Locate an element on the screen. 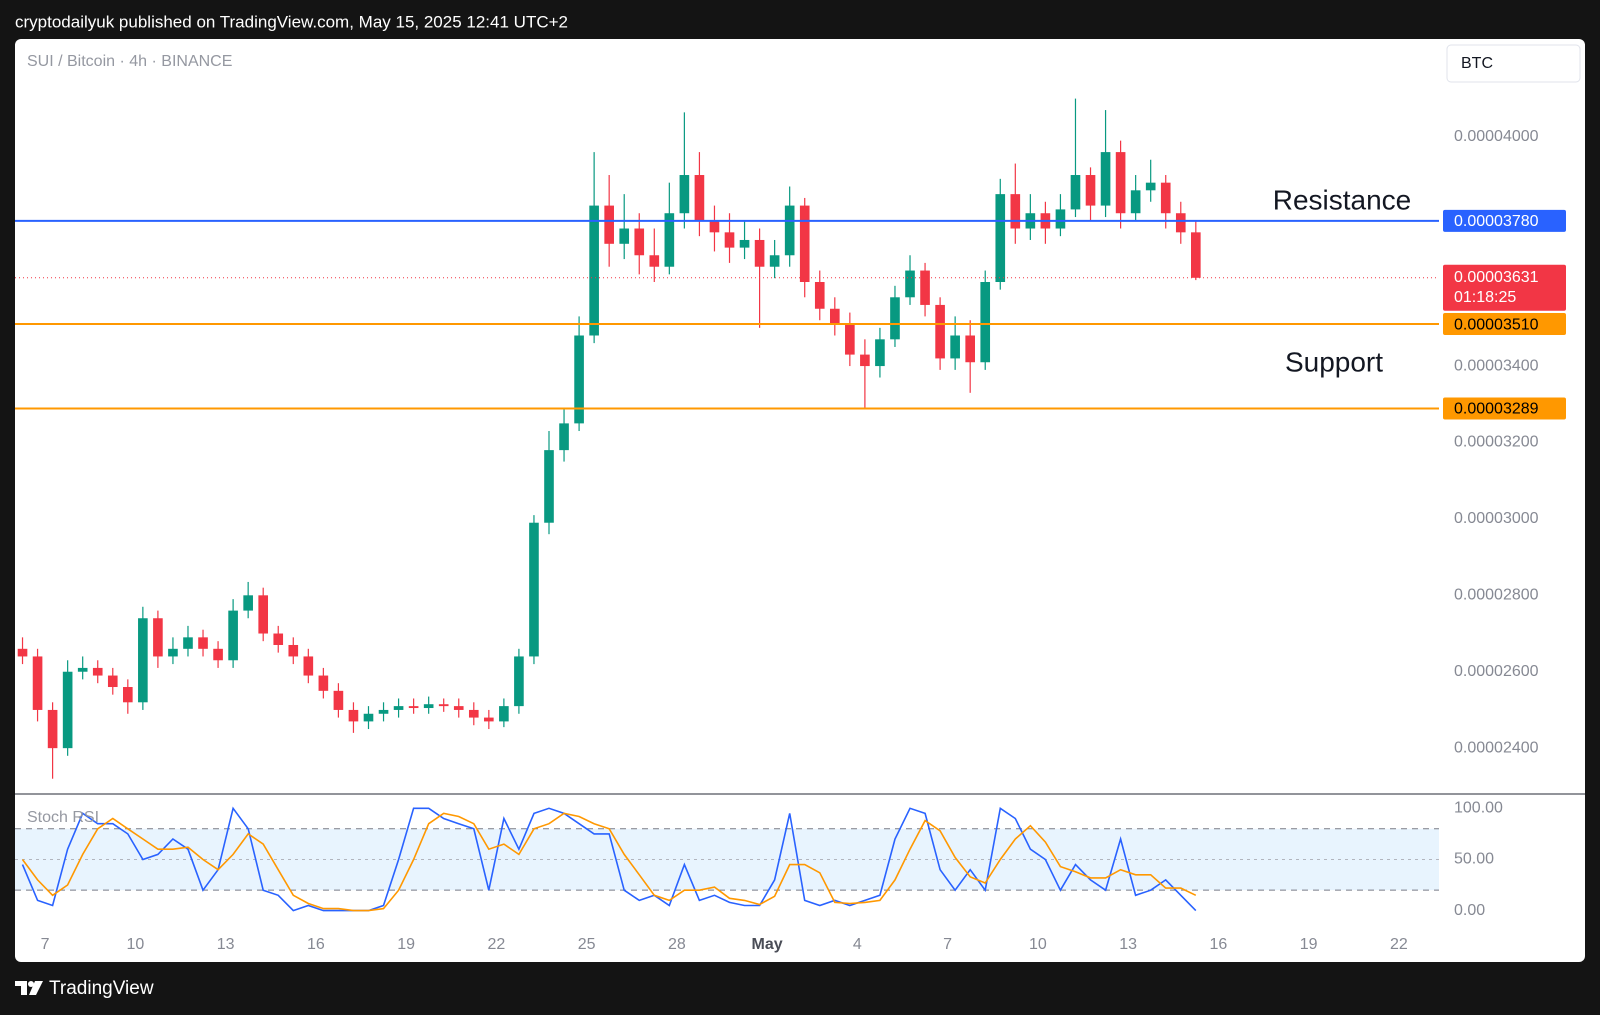  y-tick-label: 0.00003000 is located at coordinates (1496, 518).